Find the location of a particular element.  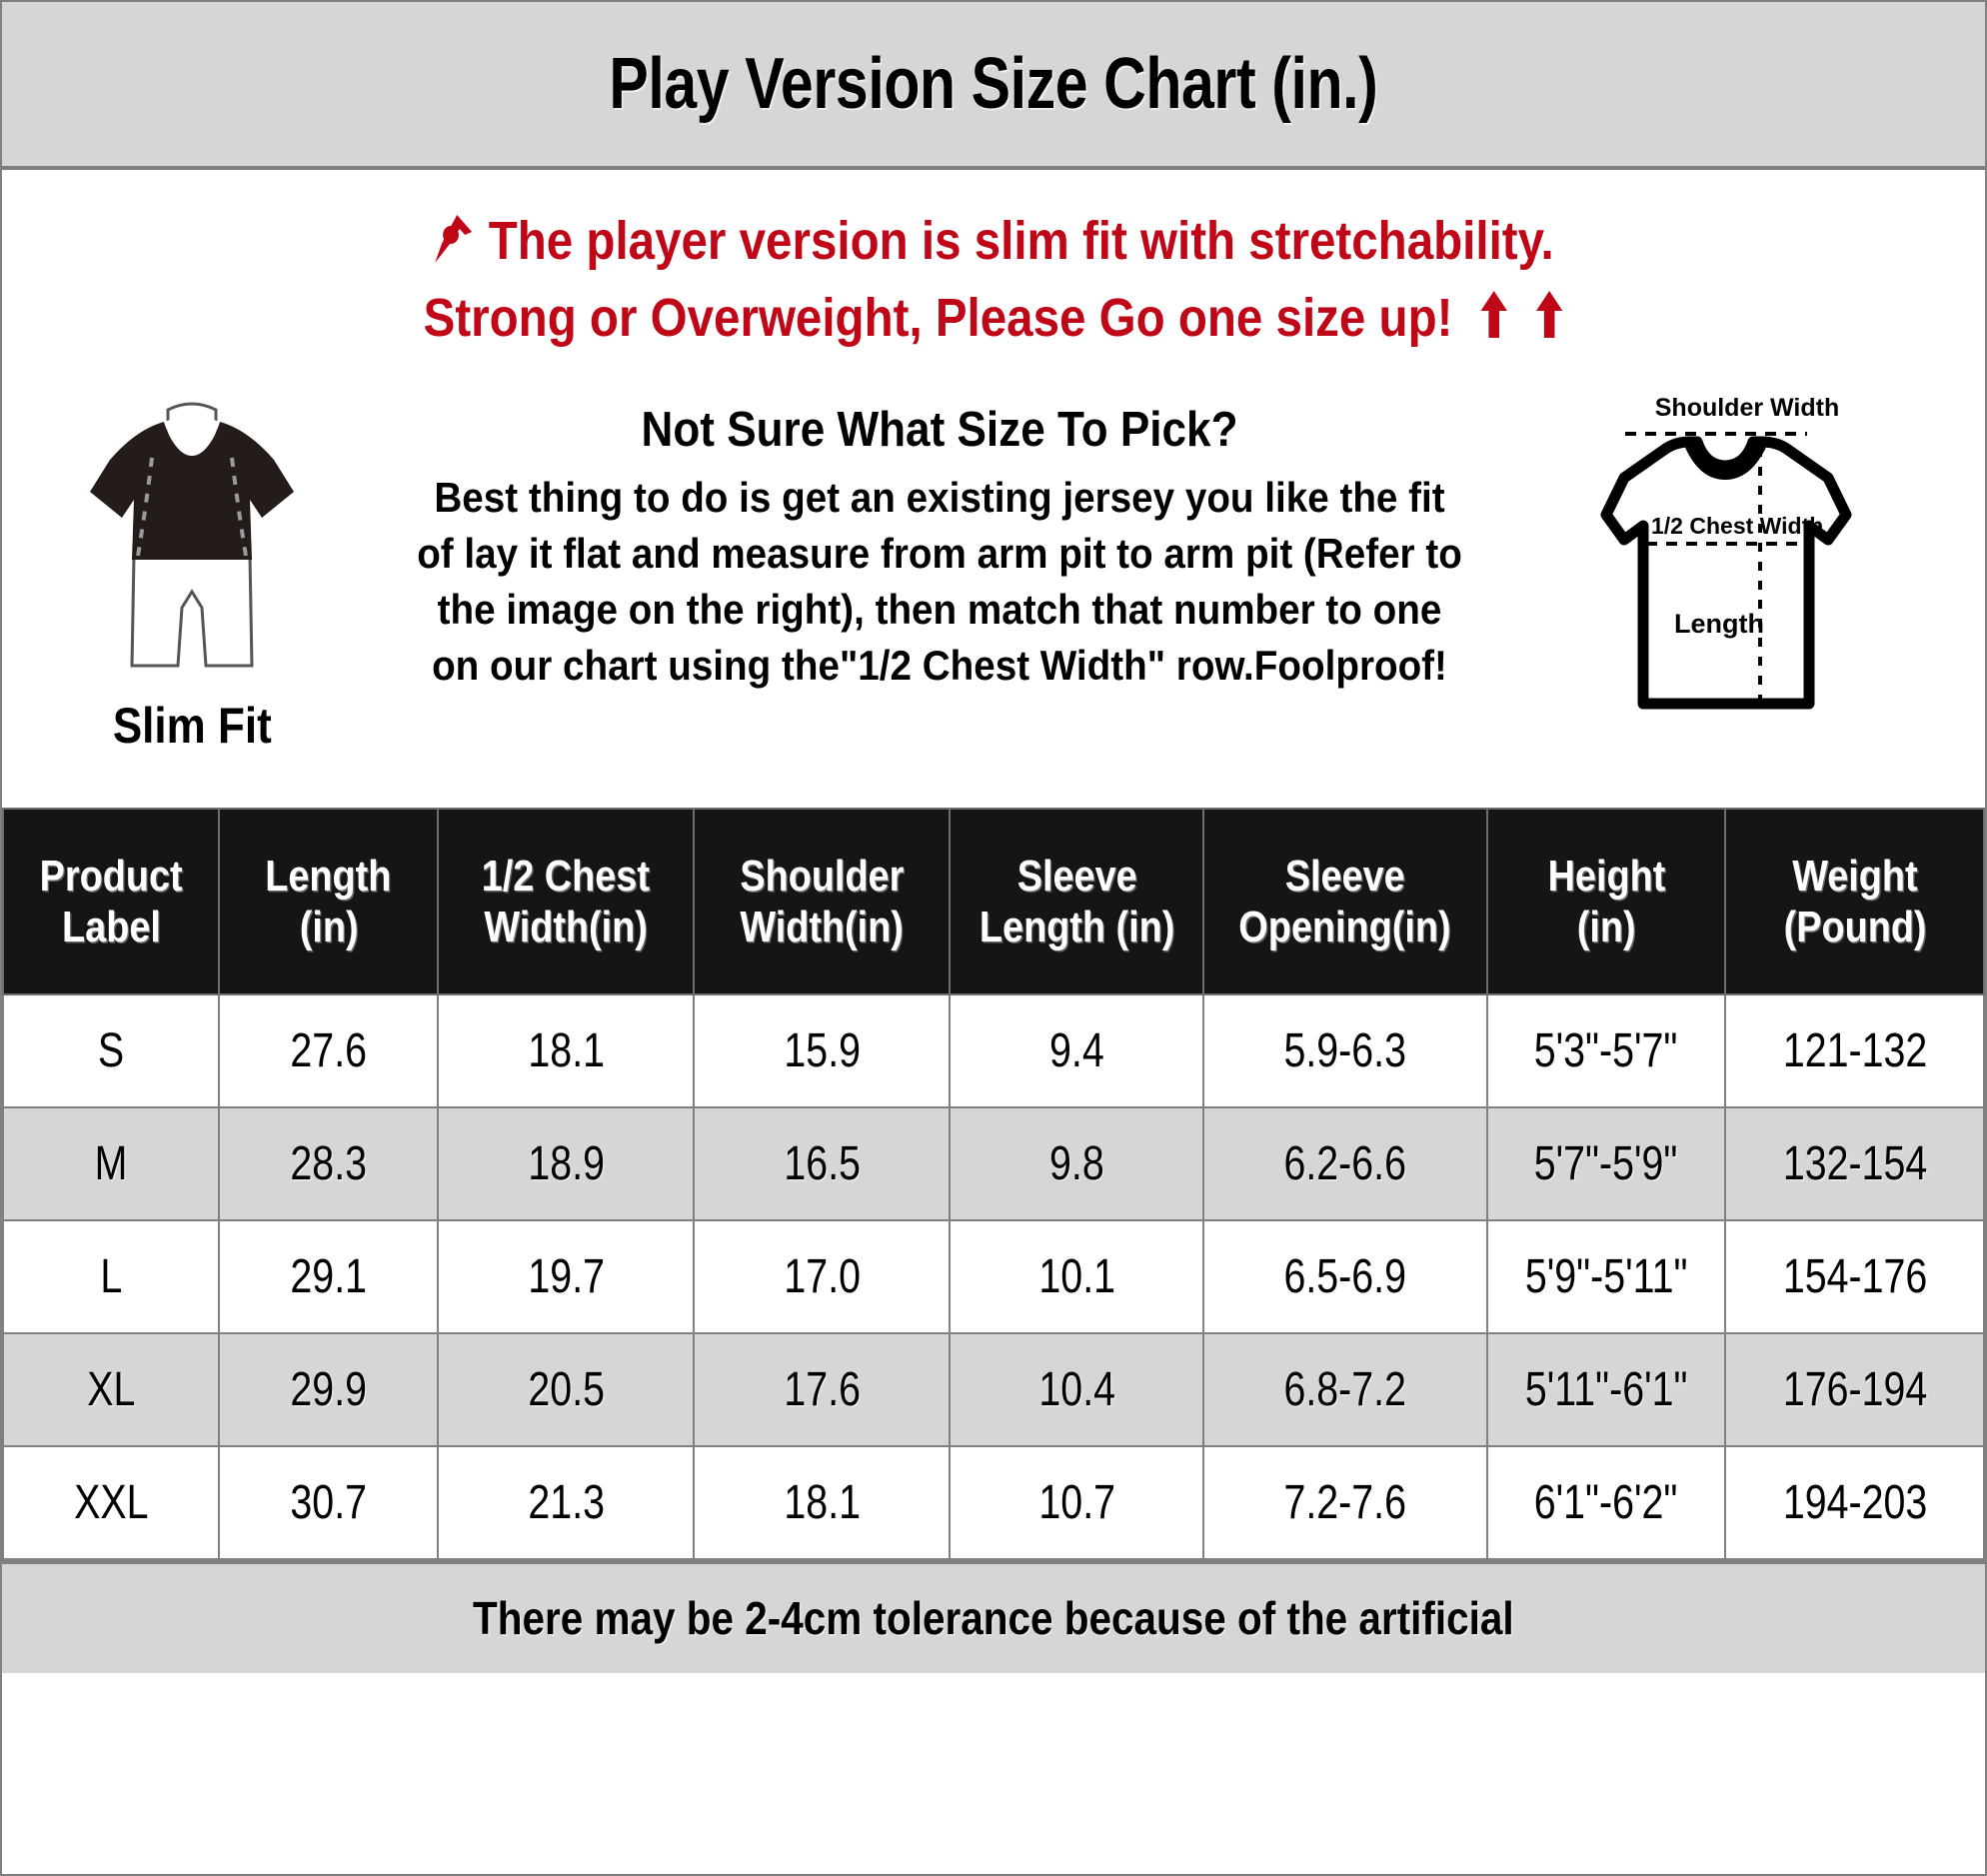

arrow-up-icon is located at coordinates (1494, 321).